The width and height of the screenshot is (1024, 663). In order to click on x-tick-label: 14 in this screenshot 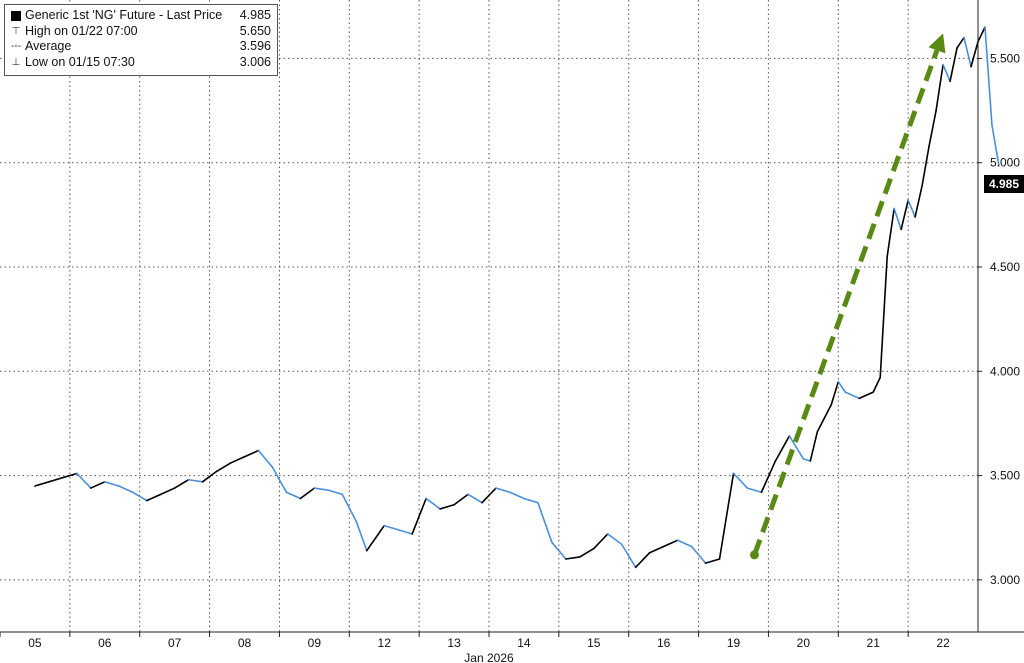, I will do `click(524, 643)`.